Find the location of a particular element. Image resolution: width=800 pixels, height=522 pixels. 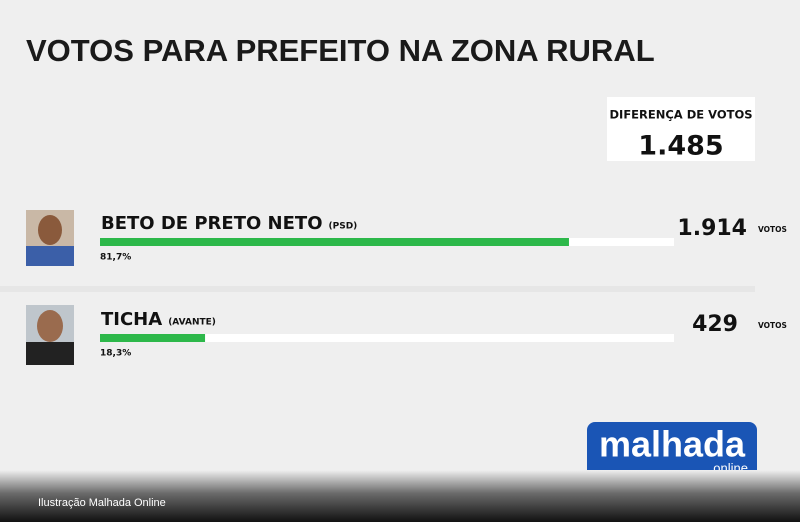

votes: 1.914 is located at coordinates (712, 228).